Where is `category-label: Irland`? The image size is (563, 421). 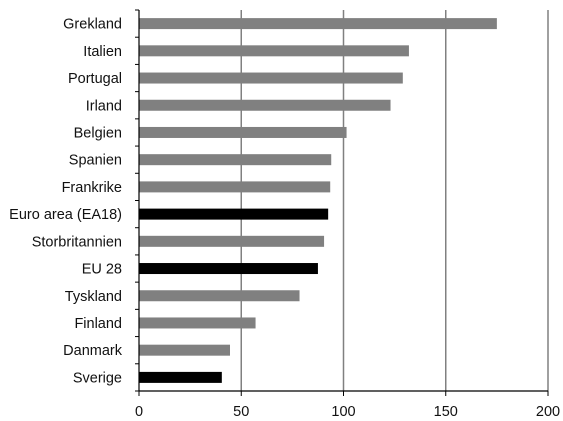
category-label: Irland is located at coordinates (104, 106).